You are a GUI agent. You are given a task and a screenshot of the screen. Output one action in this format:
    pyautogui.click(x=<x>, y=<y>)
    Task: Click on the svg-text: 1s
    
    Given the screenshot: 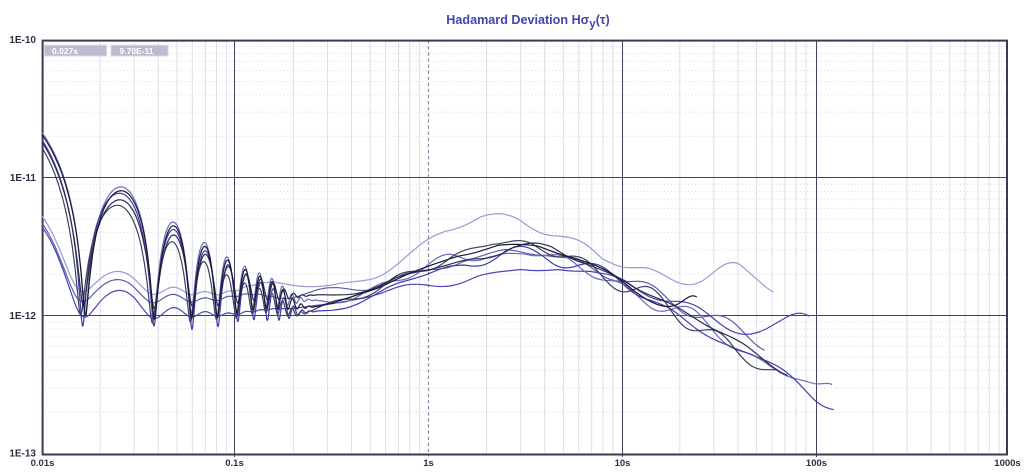 What is the action you would take?
    pyautogui.click(x=428, y=463)
    